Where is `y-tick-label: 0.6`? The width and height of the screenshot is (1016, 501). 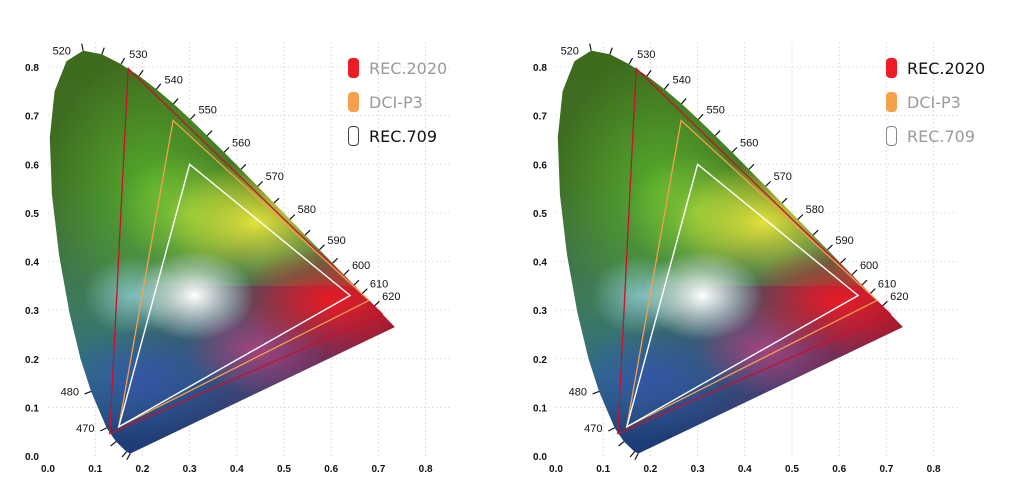 y-tick-label: 0.6 is located at coordinates (540, 165).